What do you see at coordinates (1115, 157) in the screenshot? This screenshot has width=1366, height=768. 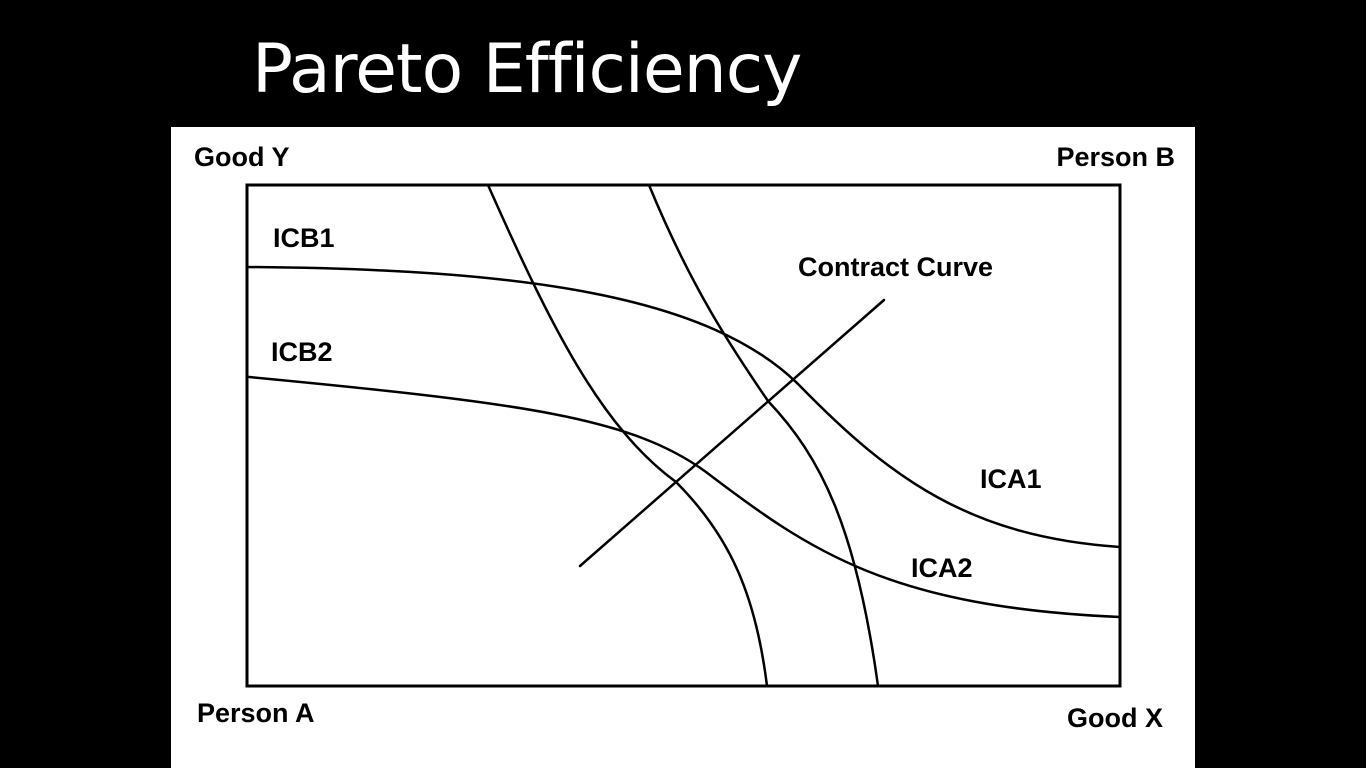 I see `label-person-b: Person B` at bounding box center [1115, 157].